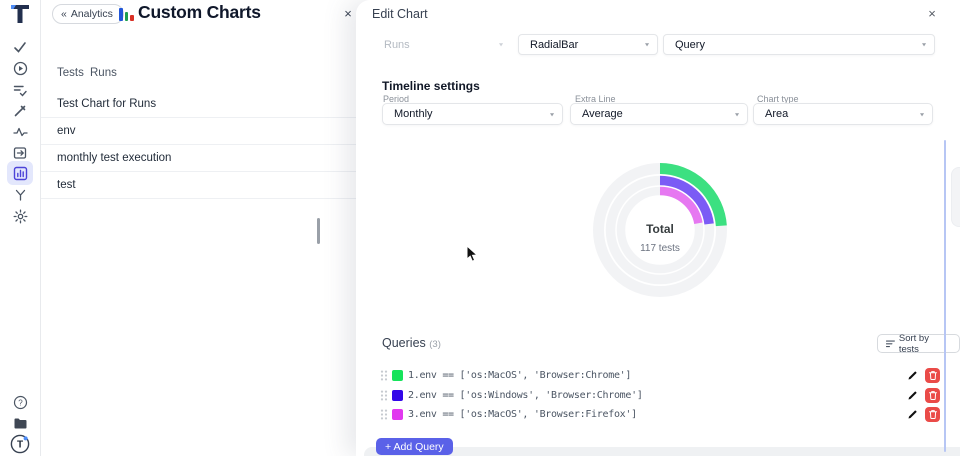  What do you see at coordinates (396, 99) in the screenshot?
I see `period-label: Period` at bounding box center [396, 99].